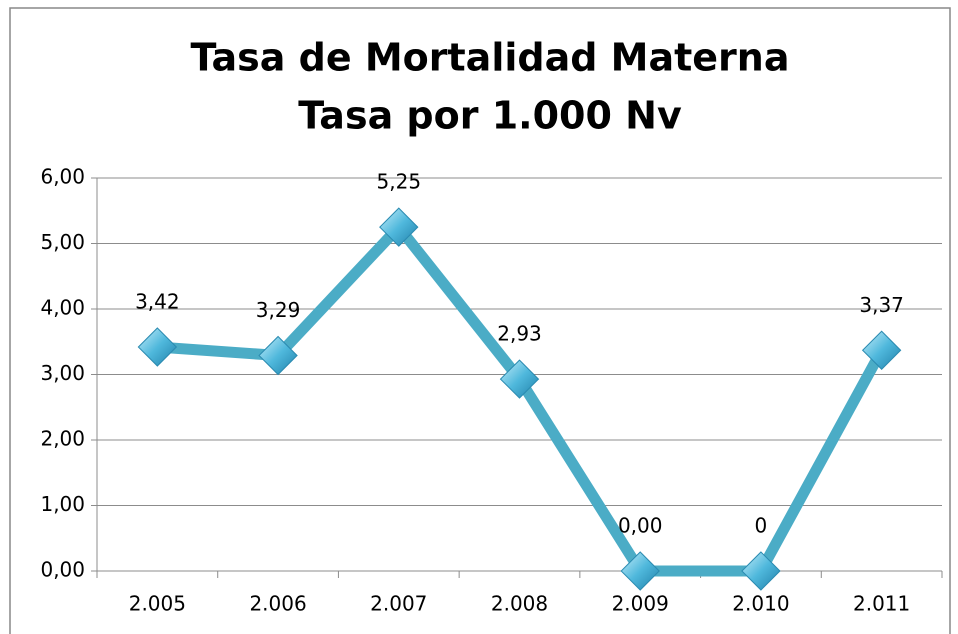 This screenshot has height=634, width=958. I want to click on y-tick-label: 1,00, so click(62, 504).